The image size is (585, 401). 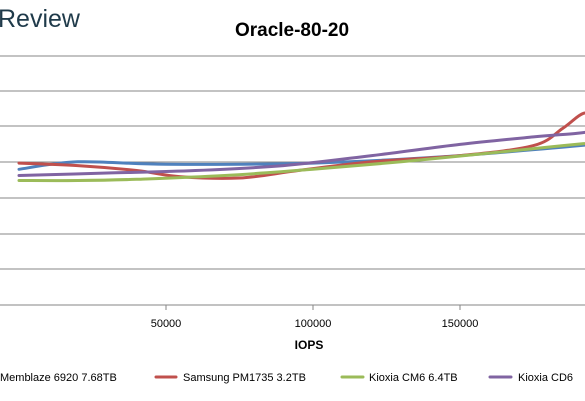 What do you see at coordinates (413, 378) in the screenshot?
I see `legend-label-2: Kioxia CM6 6.4TB` at bounding box center [413, 378].